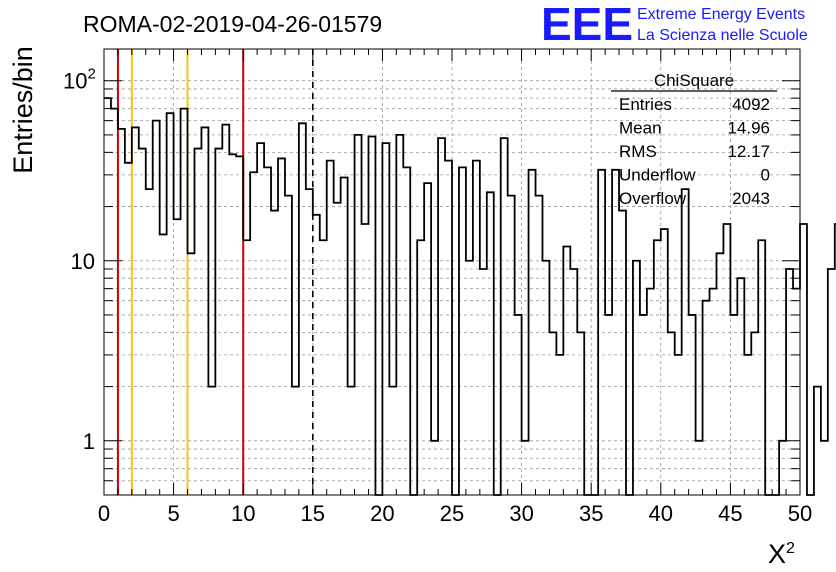 The height and width of the screenshot is (572, 836). Describe the element at coordinates (521, 513) in the screenshot. I see `x-tick-label: 30` at that location.